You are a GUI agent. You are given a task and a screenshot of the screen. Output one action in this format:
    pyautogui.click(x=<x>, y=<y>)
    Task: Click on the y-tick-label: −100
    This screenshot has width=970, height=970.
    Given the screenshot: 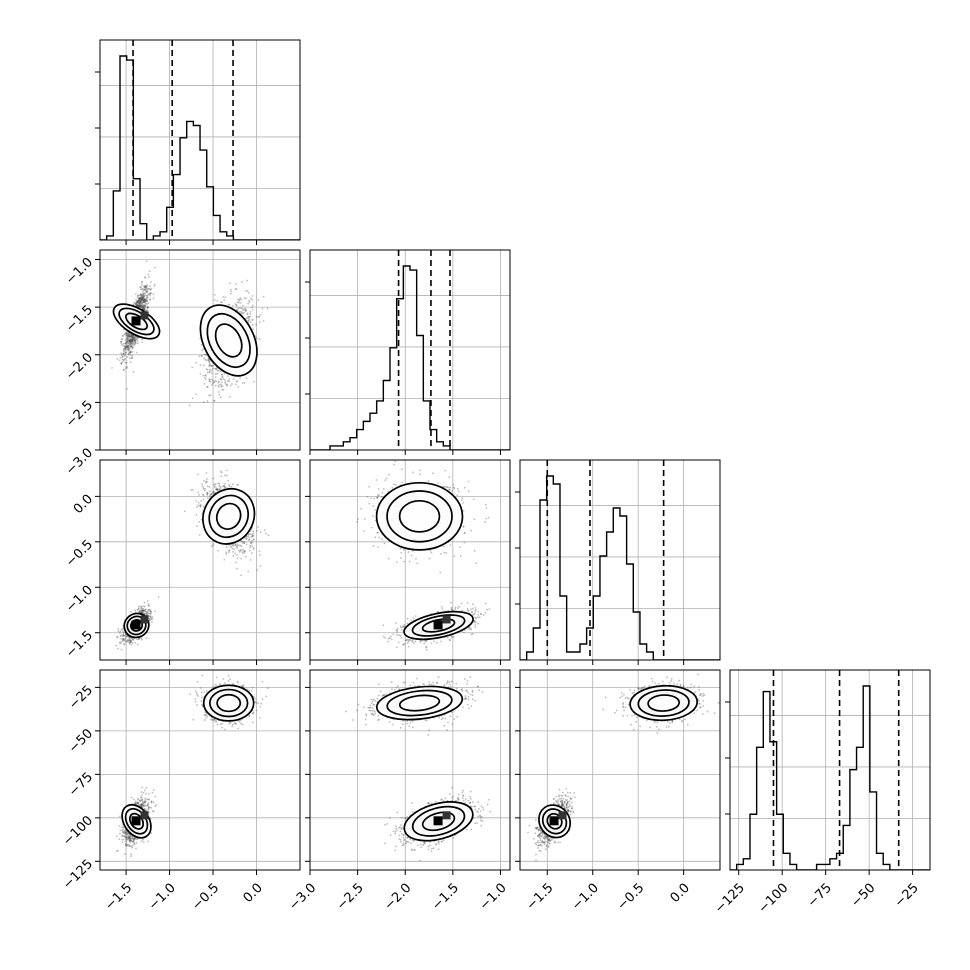 What is the action you would take?
    pyautogui.click(x=78, y=831)
    